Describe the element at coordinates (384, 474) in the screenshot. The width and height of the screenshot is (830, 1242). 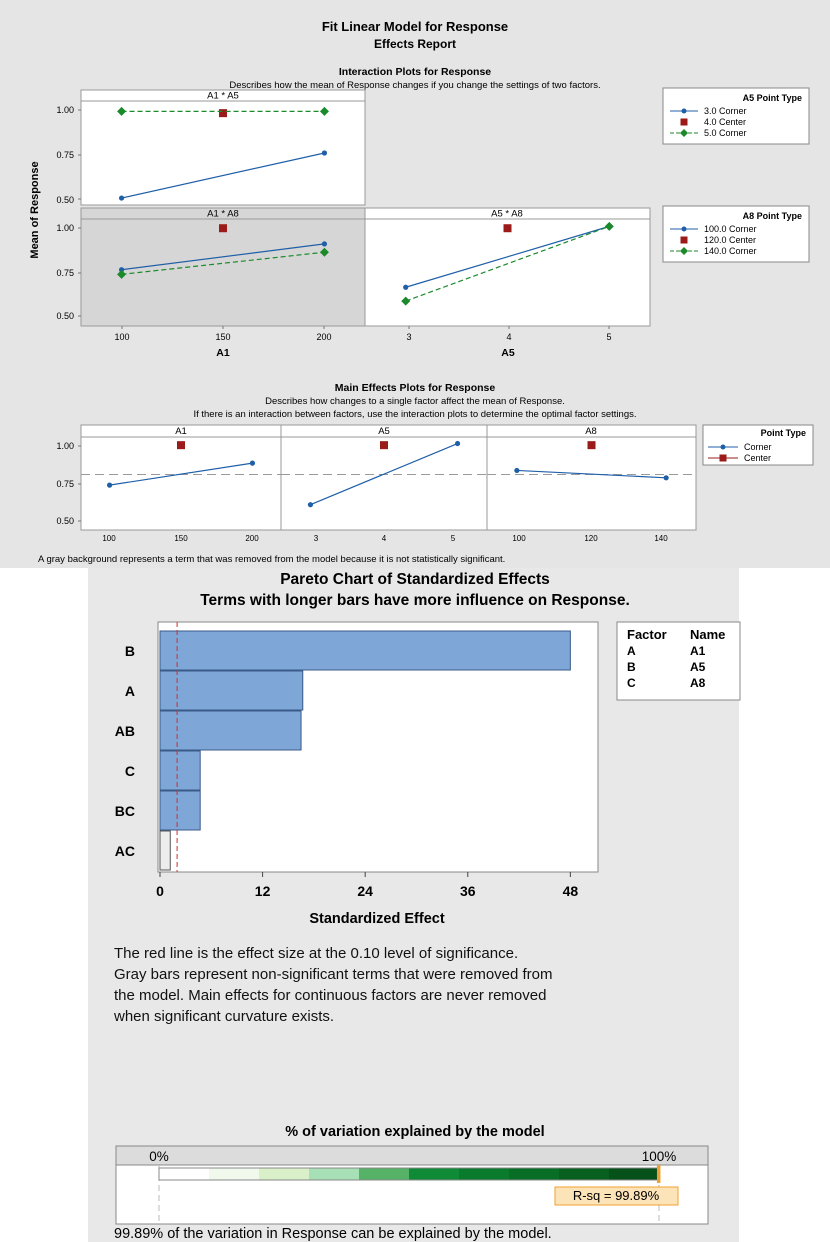
I see `main-a5-series-1-line` at that location.